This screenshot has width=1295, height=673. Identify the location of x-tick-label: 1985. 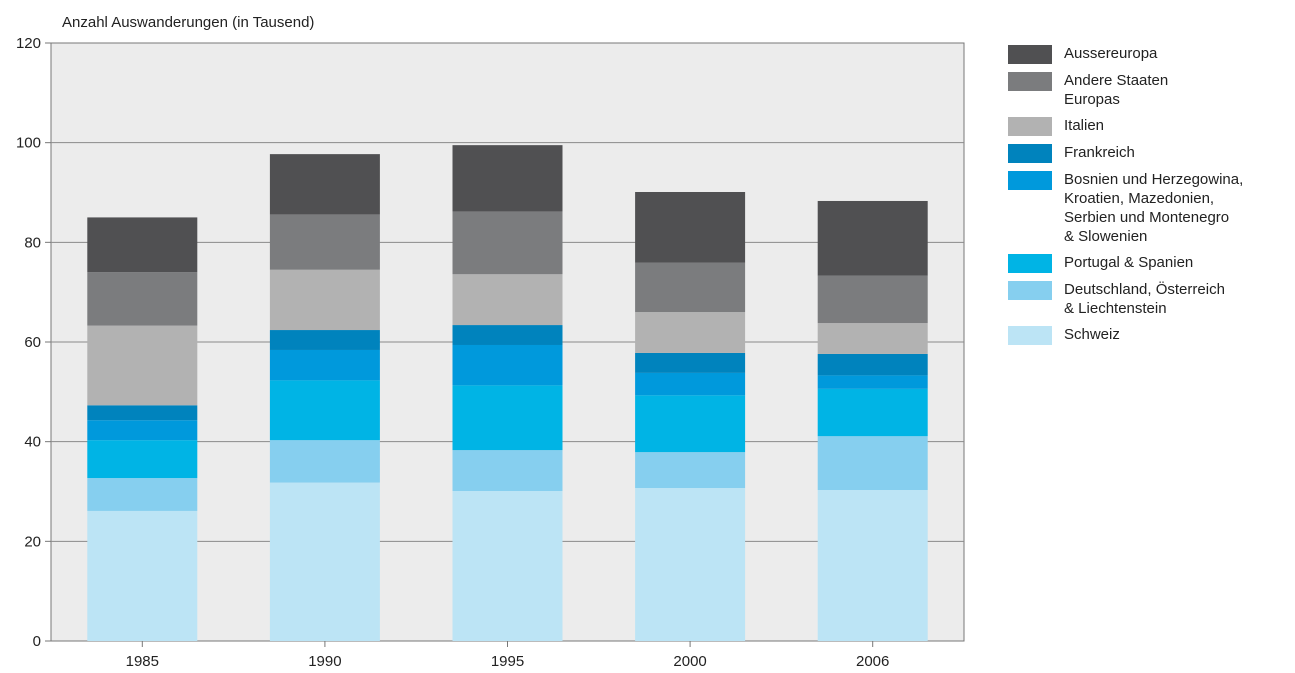
(142, 661).